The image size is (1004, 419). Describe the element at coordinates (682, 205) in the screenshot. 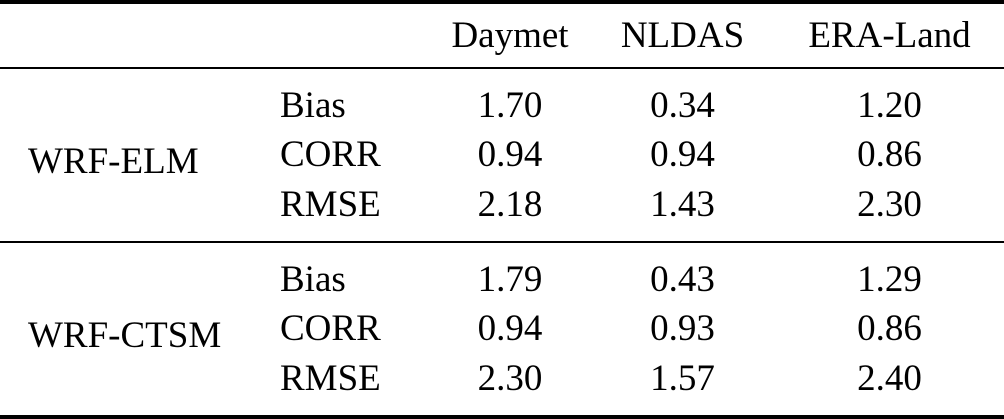

I see `cell-value: 1.43` at that location.